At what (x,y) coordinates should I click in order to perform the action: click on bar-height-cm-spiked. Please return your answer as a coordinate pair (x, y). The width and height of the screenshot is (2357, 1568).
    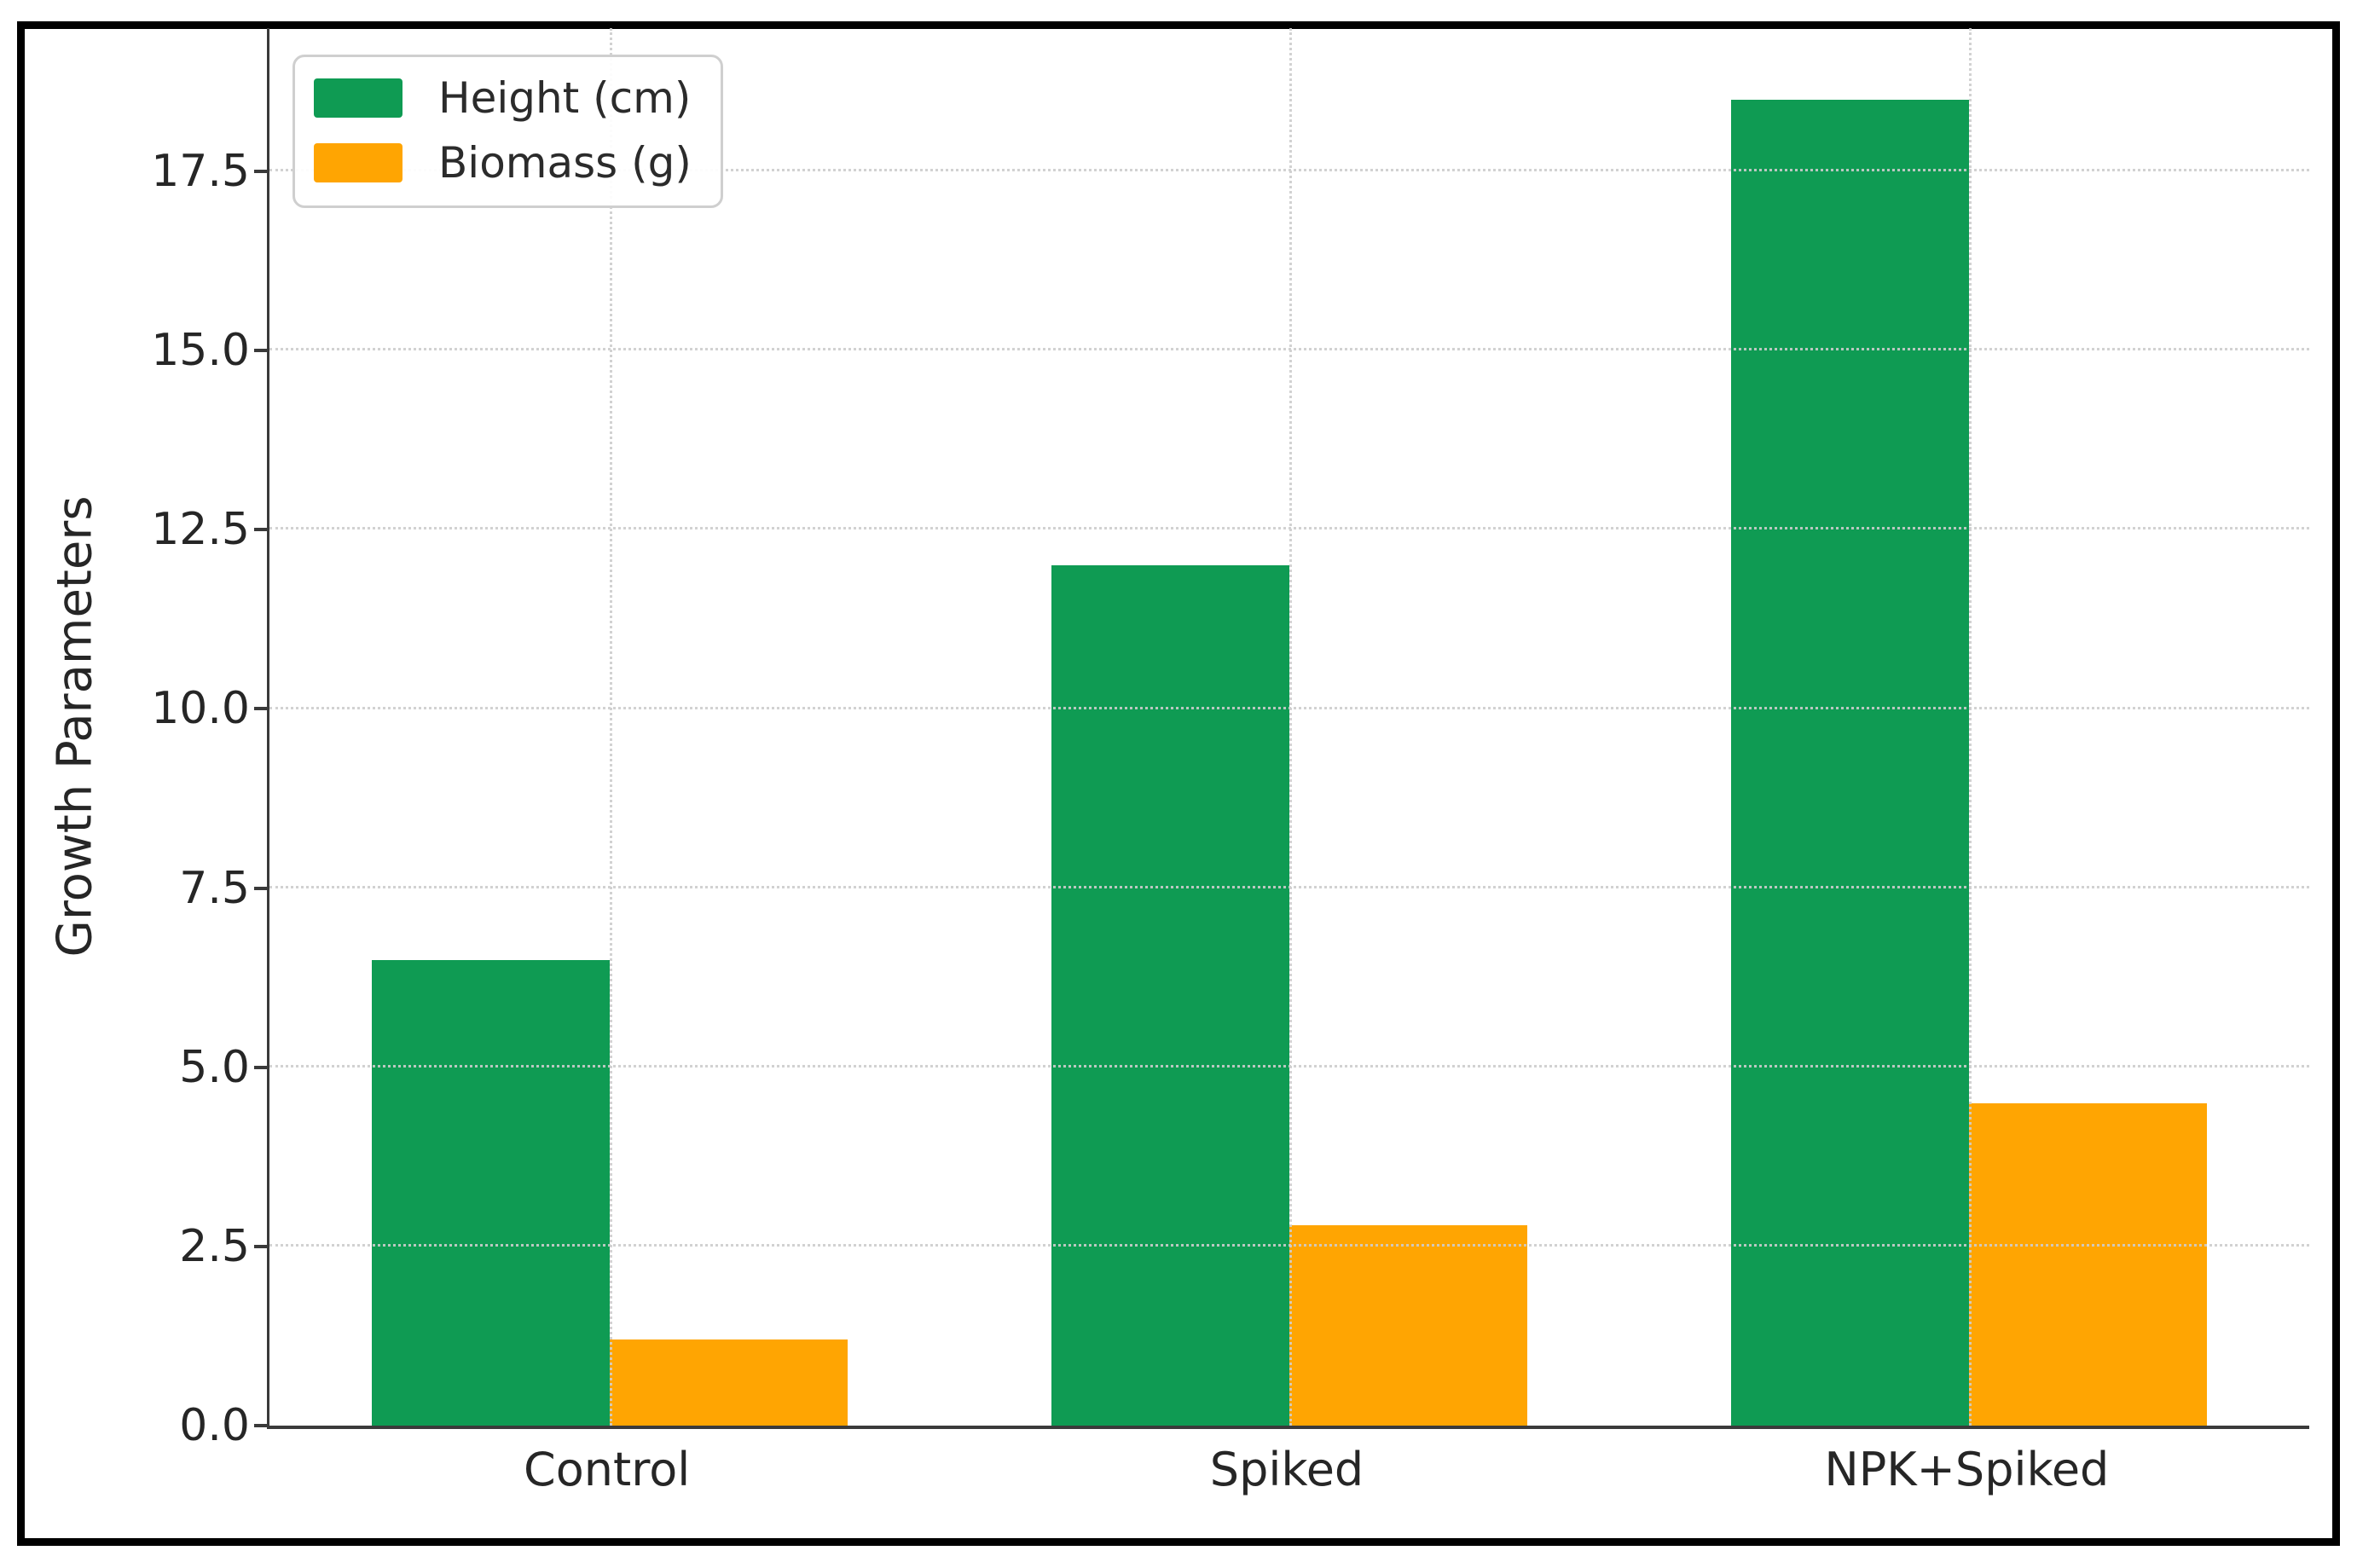
    Looking at the image, I should click on (1170, 995).